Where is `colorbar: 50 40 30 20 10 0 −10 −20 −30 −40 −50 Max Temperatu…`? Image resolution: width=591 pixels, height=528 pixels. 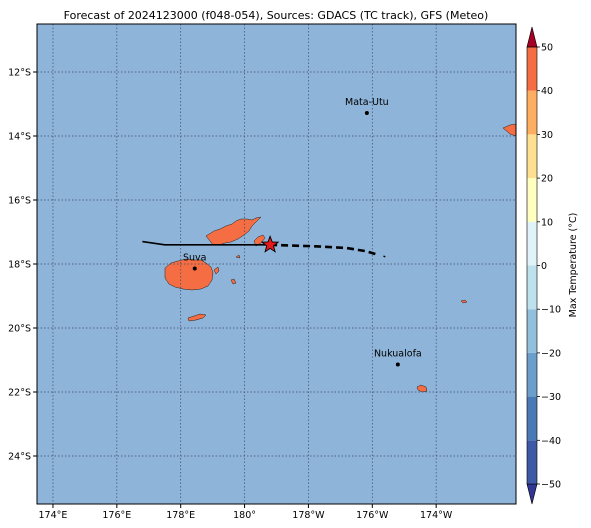
colorbar: 50 40 30 20 10 0 −10 −20 −30 −40 −50 Max Temperatu… is located at coordinates (552, 265).